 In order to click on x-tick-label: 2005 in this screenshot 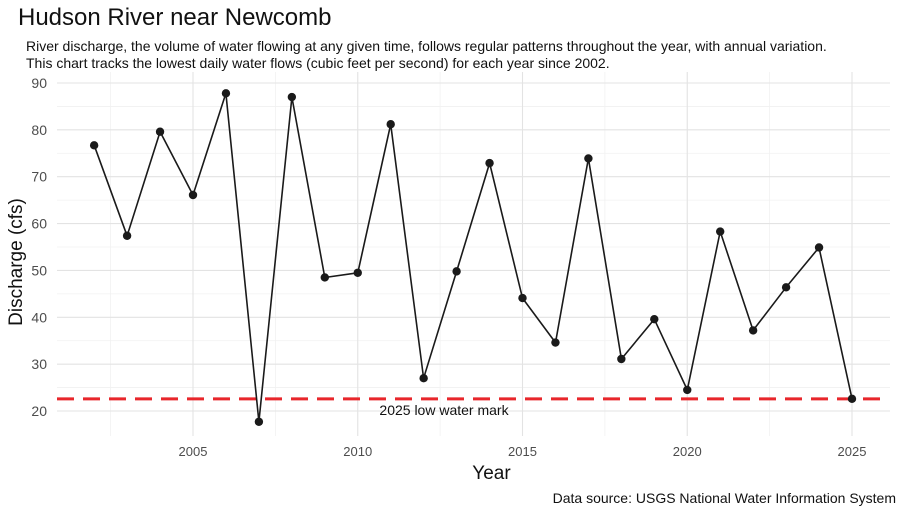, I will do `click(193, 451)`.